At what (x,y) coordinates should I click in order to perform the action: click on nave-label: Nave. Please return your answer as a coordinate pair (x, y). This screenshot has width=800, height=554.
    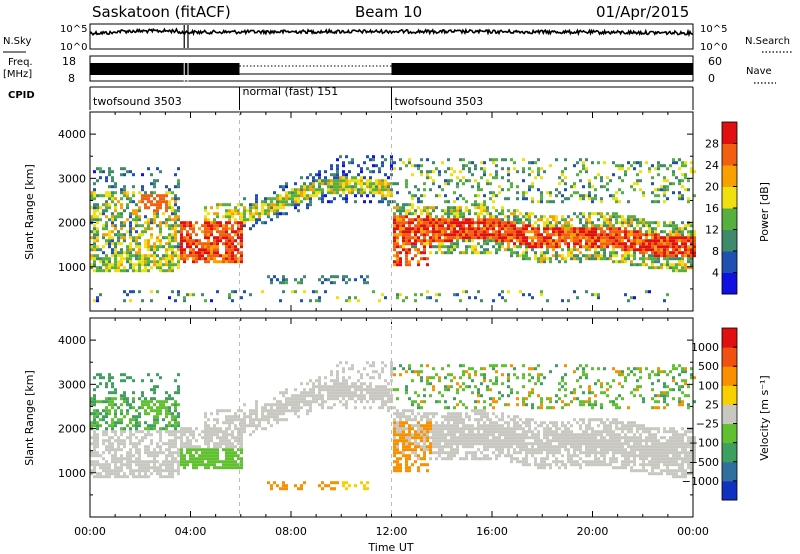
    Looking at the image, I should click on (759, 71).